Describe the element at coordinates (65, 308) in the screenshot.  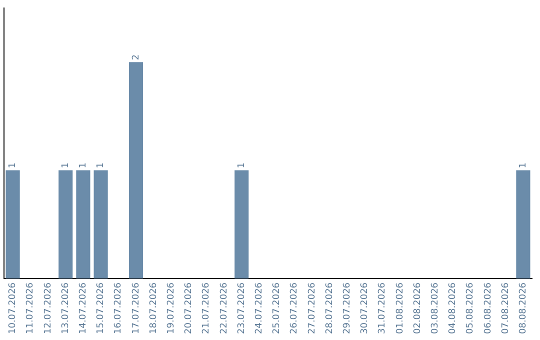
I see `x-tick-label: 13.07.2026` at that location.